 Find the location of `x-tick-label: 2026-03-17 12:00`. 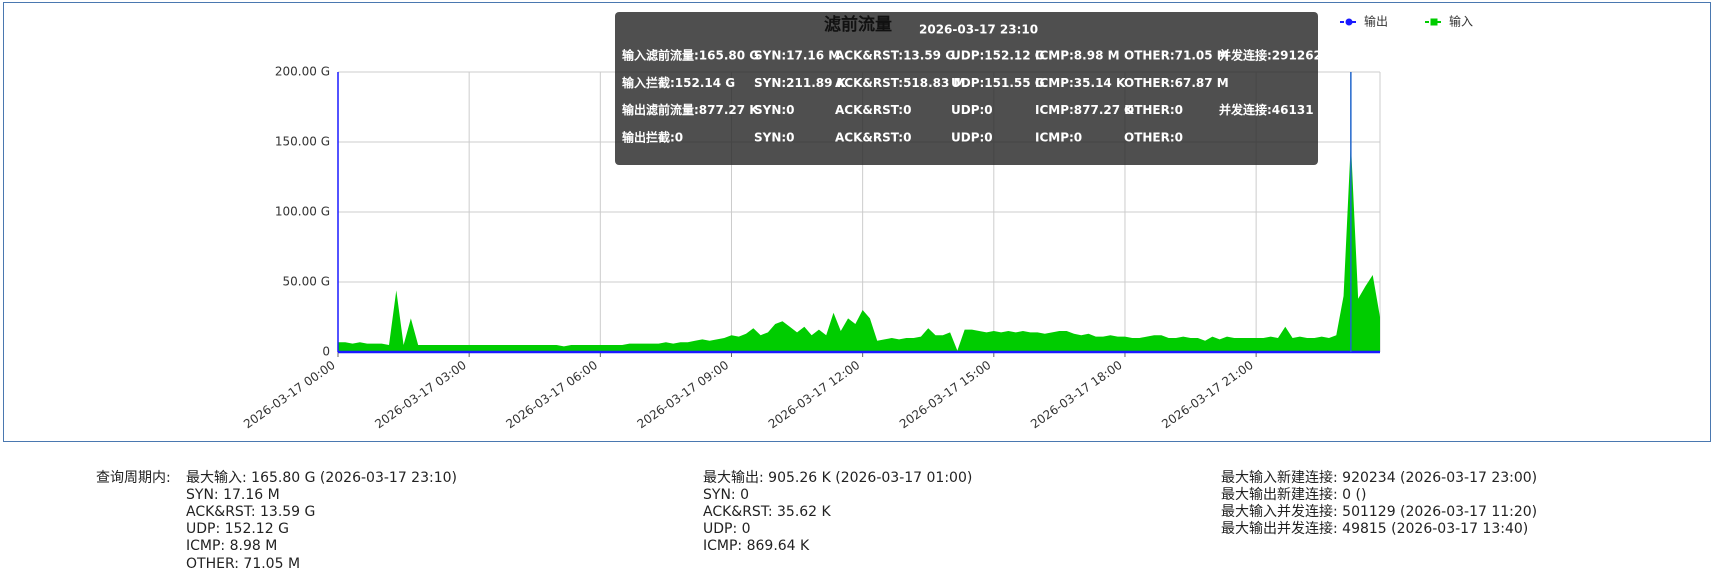

x-tick-label: 2026-03-17 12:00 is located at coordinates (814, 394).